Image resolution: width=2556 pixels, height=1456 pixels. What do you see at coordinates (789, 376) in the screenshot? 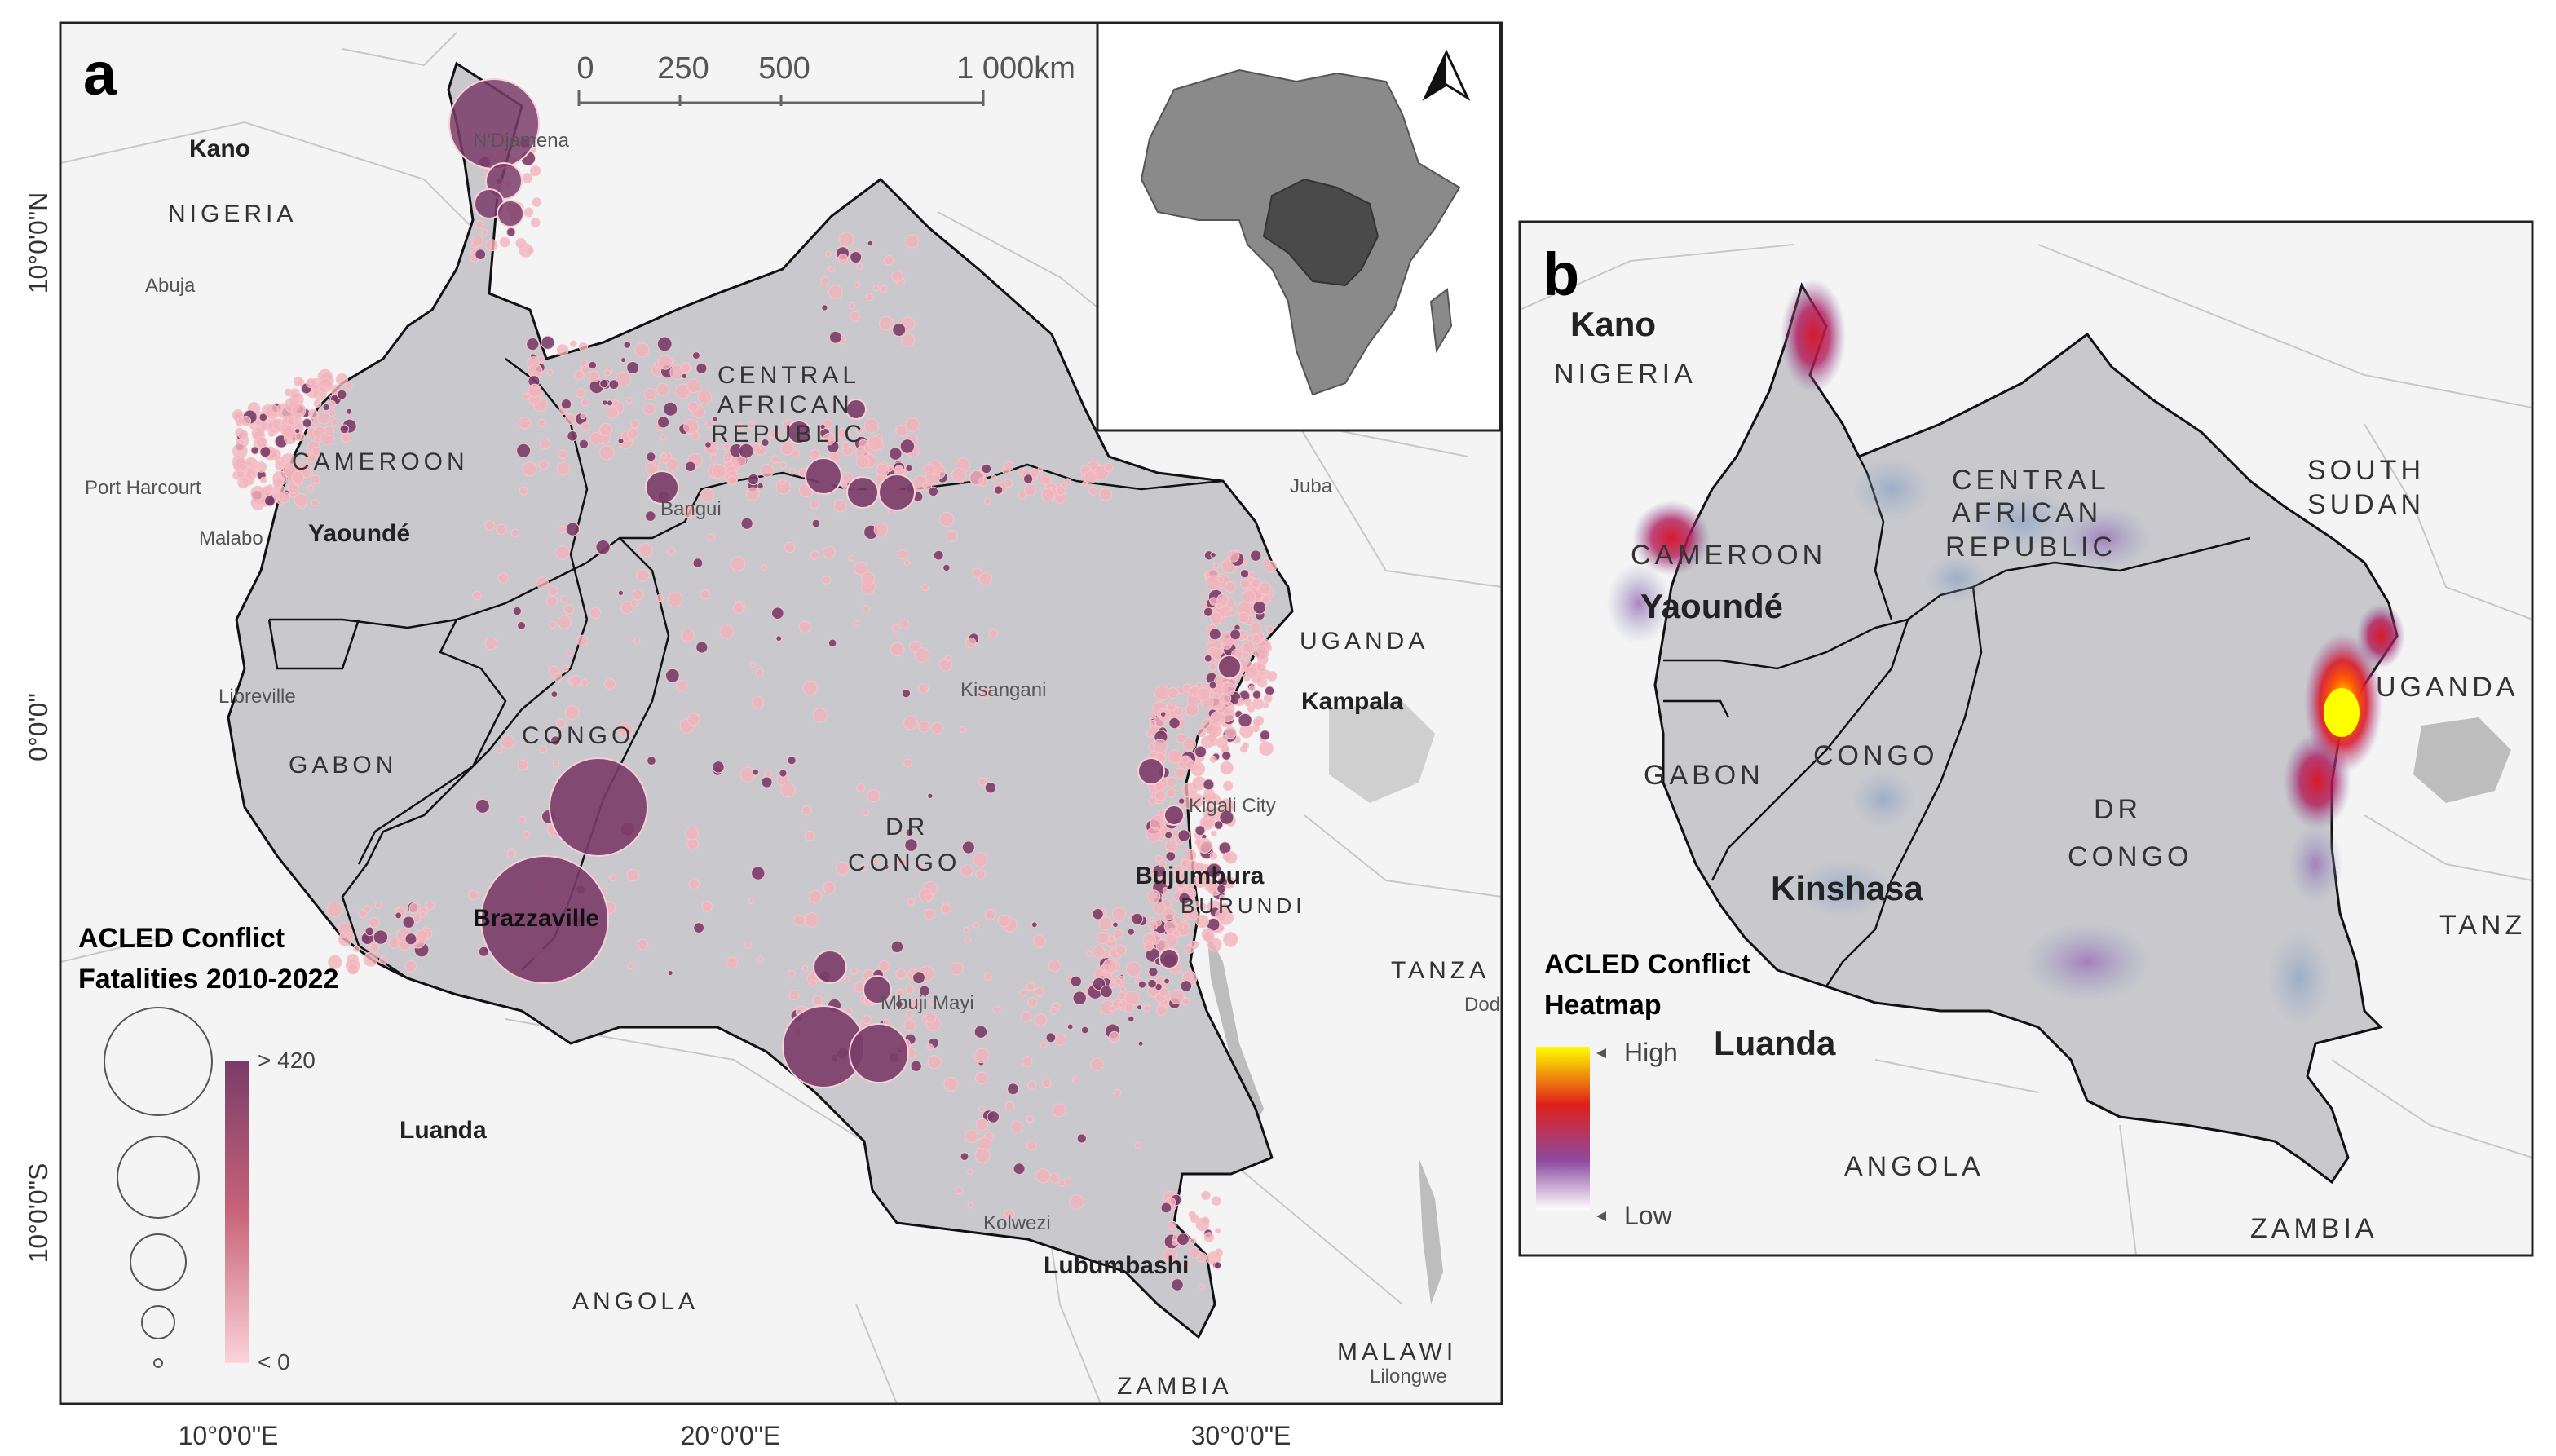
I see `label-car-1: CENTRAL` at bounding box center [789, 376].